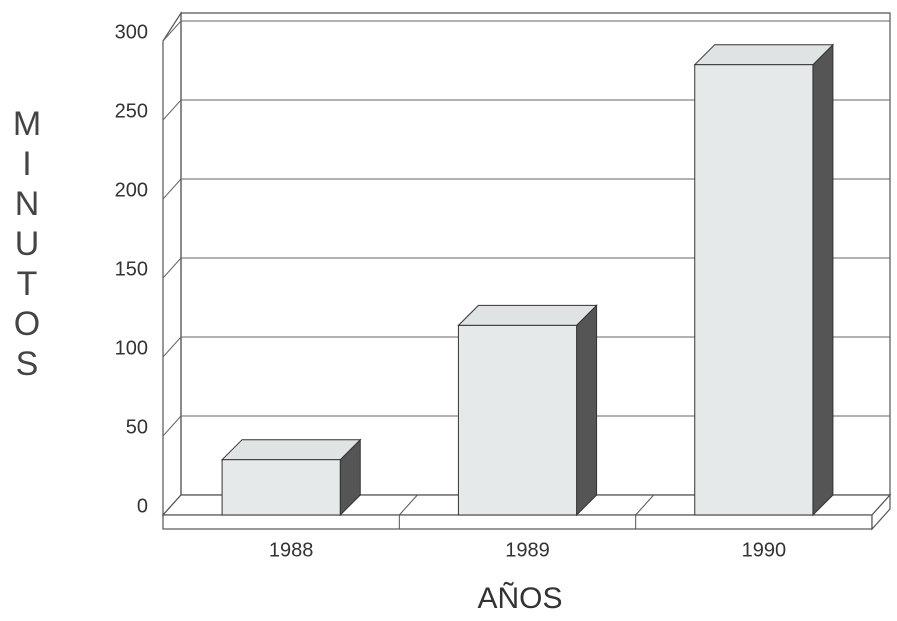 The height and width of the screenshot is (621, 897). Describe the element at coordinates (131, 348) in the screenshot. I see `y-tick-label: 100` at that location.